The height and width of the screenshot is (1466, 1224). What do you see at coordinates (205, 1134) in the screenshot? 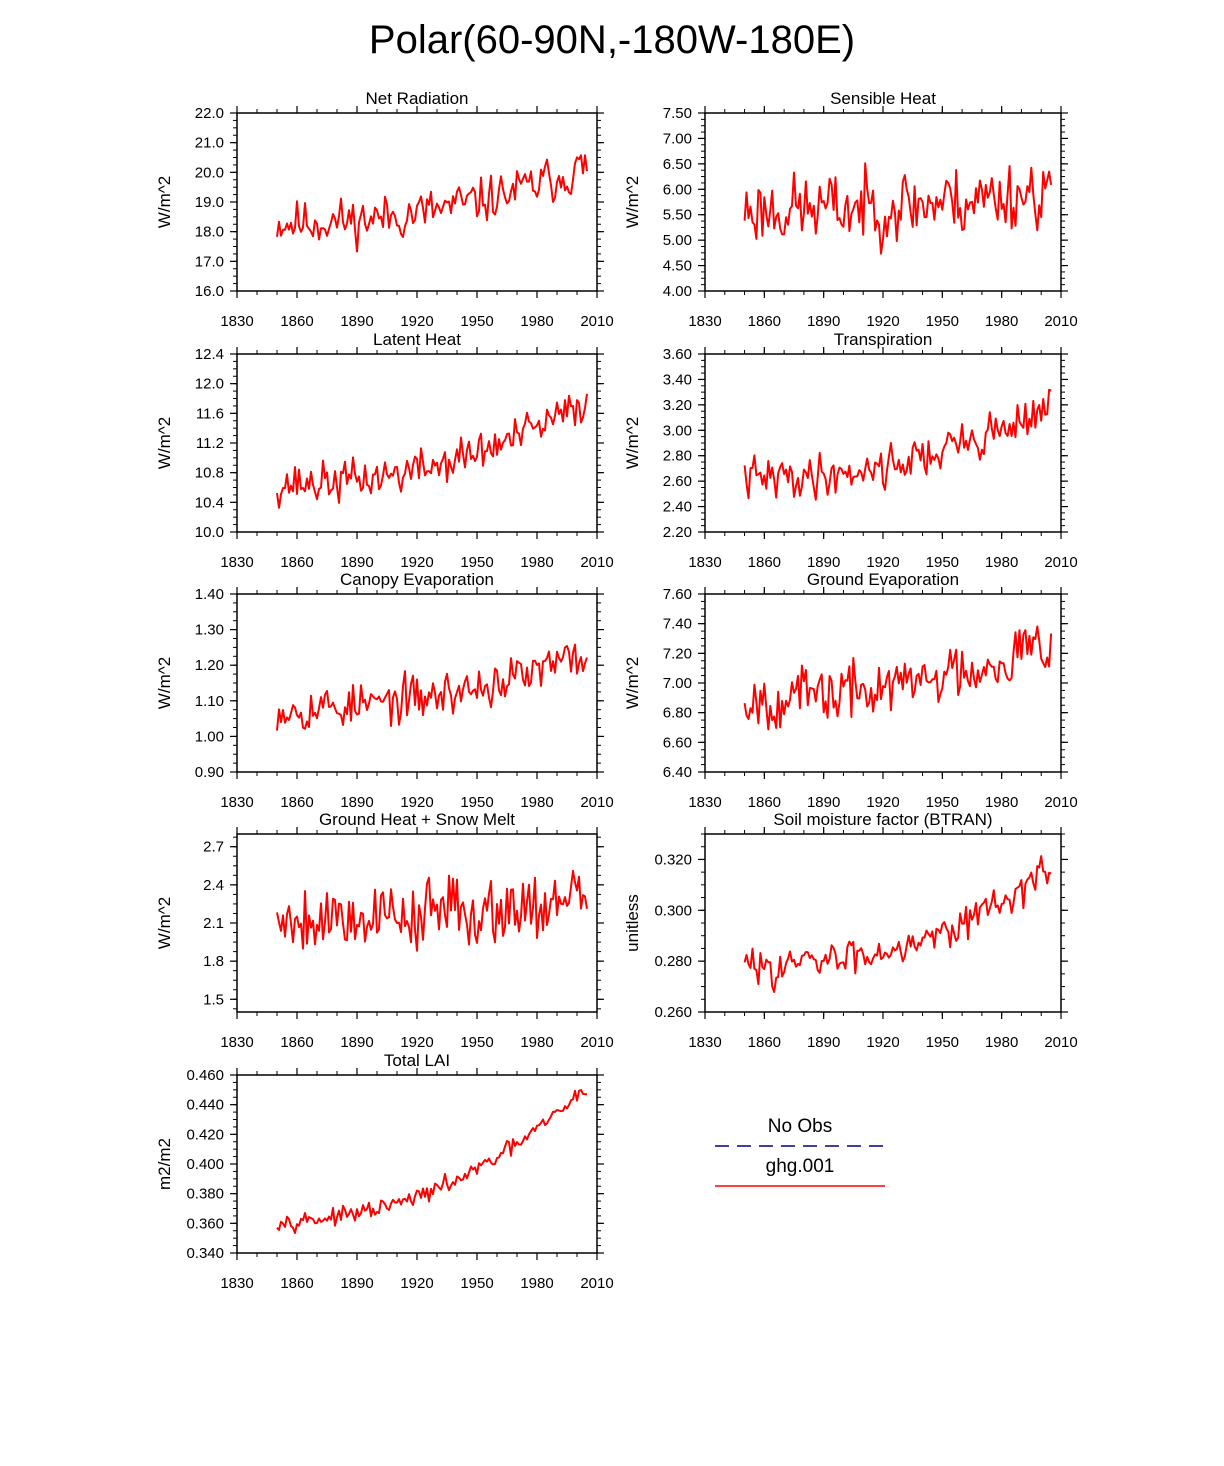
I see `y-tick-label: 0.420` at bounding box center [205, 1134].